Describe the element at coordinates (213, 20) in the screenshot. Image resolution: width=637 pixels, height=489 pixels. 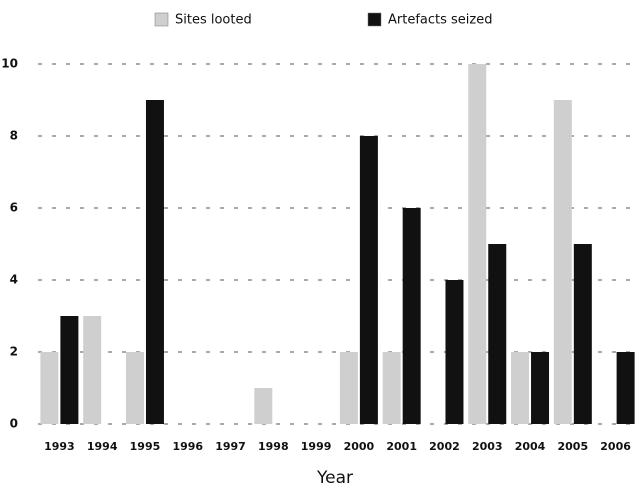
I see `legend-label: Sites looted` at that location.